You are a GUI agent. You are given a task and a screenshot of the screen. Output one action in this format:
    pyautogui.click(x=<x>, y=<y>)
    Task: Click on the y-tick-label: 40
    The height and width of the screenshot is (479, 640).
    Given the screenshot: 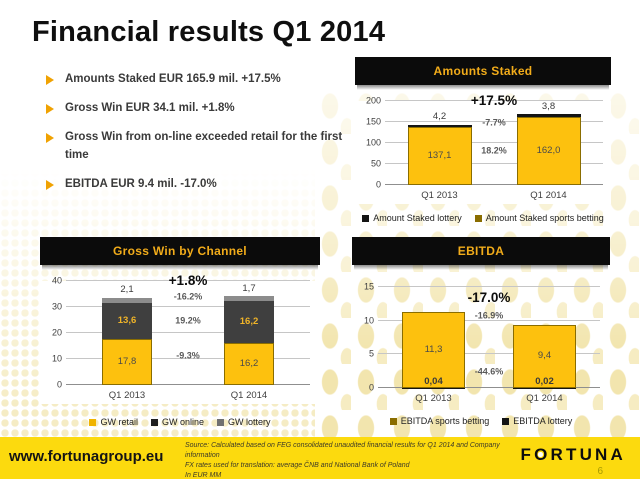 What is the action you would take?
    pyautogui.click(x=56, y=280)
    